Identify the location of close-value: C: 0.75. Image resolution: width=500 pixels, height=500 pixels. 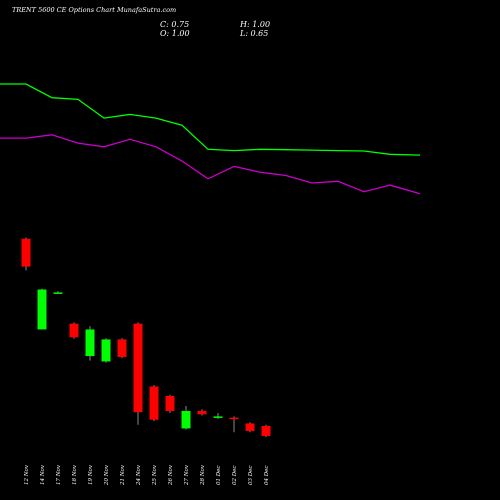
(175, 24).